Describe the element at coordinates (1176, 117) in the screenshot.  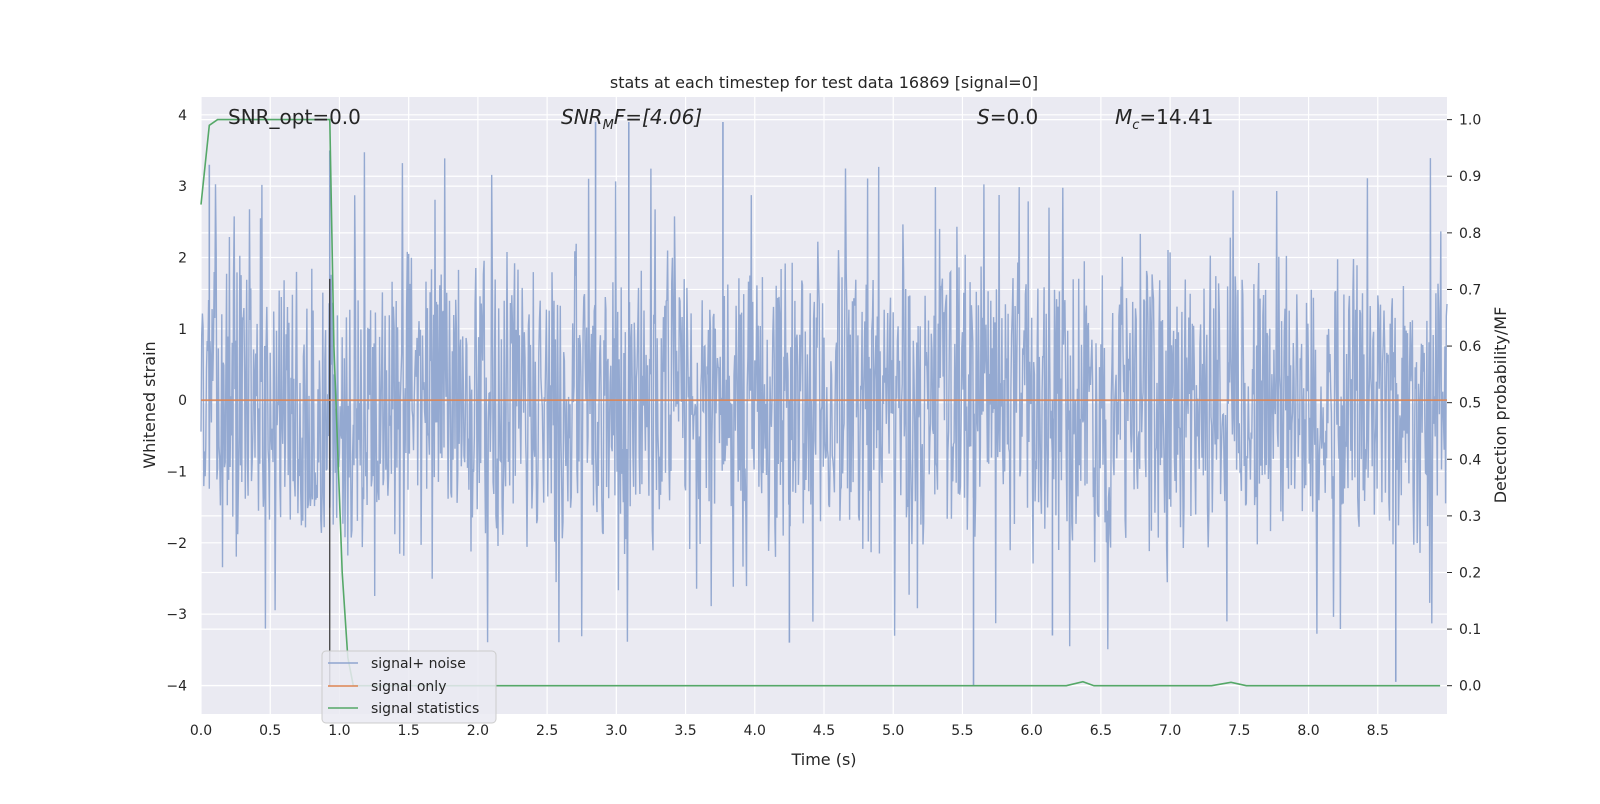
I see `mc-rest: =14.41` at that location.